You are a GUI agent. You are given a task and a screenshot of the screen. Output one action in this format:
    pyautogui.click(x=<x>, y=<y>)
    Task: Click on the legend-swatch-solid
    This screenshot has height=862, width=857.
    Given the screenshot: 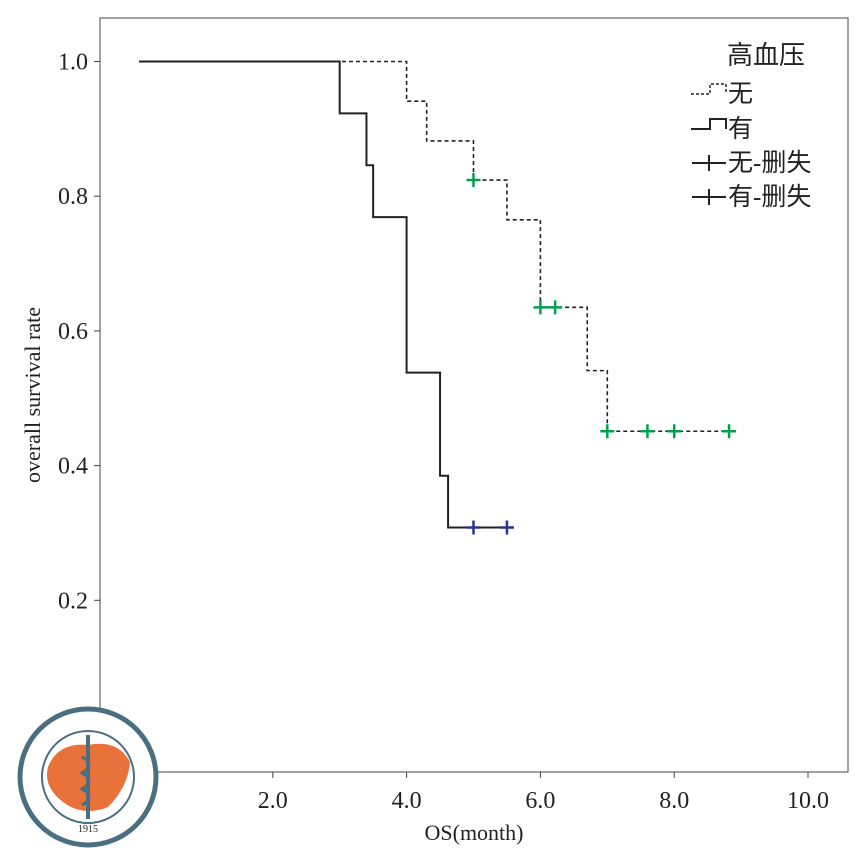 What is the action you would take?
    pyautogui.click(x=709, y=124)
    